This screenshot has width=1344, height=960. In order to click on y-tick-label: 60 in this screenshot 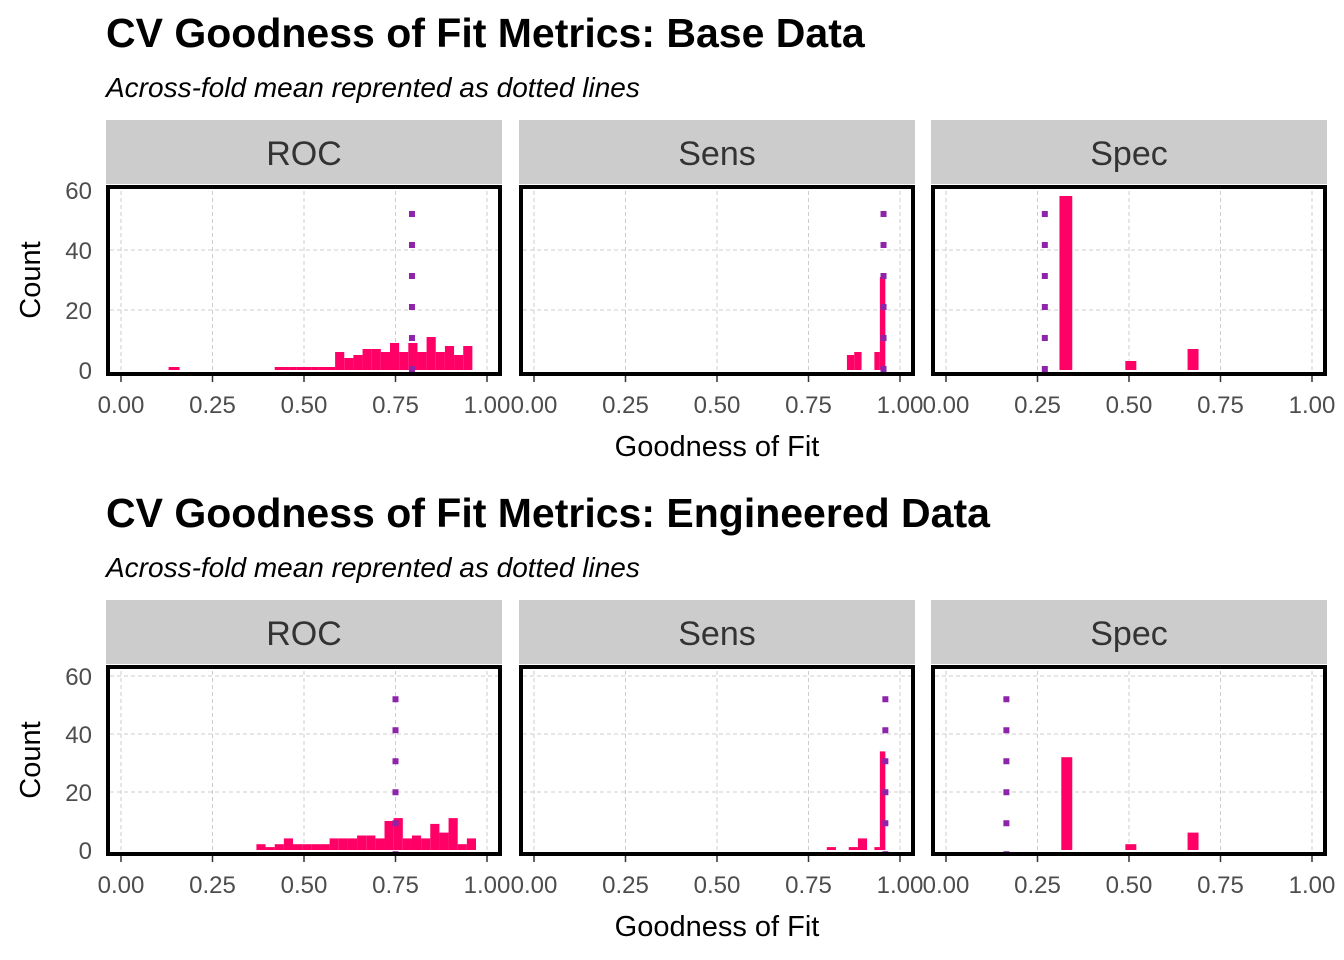, I will do `click(78, 191)`.